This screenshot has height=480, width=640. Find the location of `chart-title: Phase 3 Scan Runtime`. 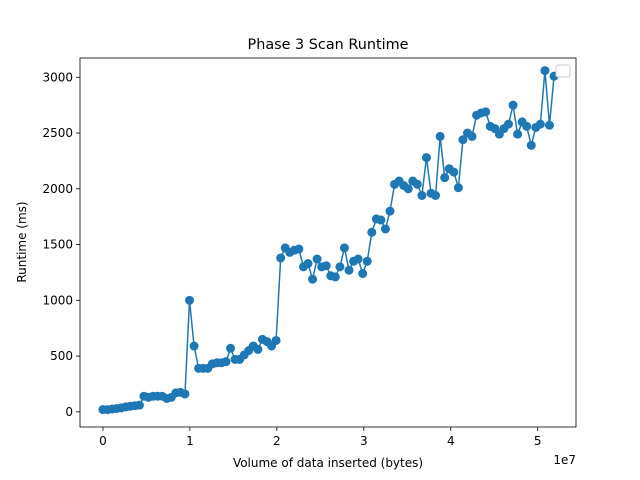

chart-title: Phase 3 Scan Runtime is located at coordinates (328, 45).